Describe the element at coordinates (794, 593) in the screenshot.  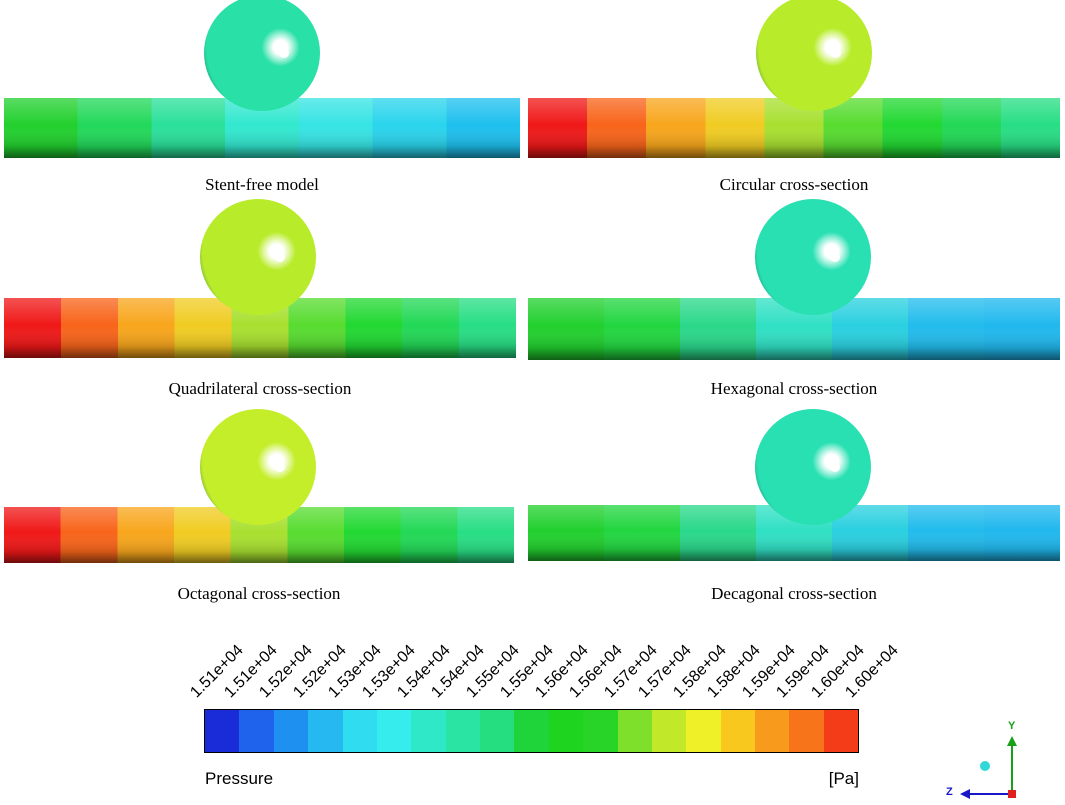
I see `panel-caption: Decagonal cross-section` at that location.